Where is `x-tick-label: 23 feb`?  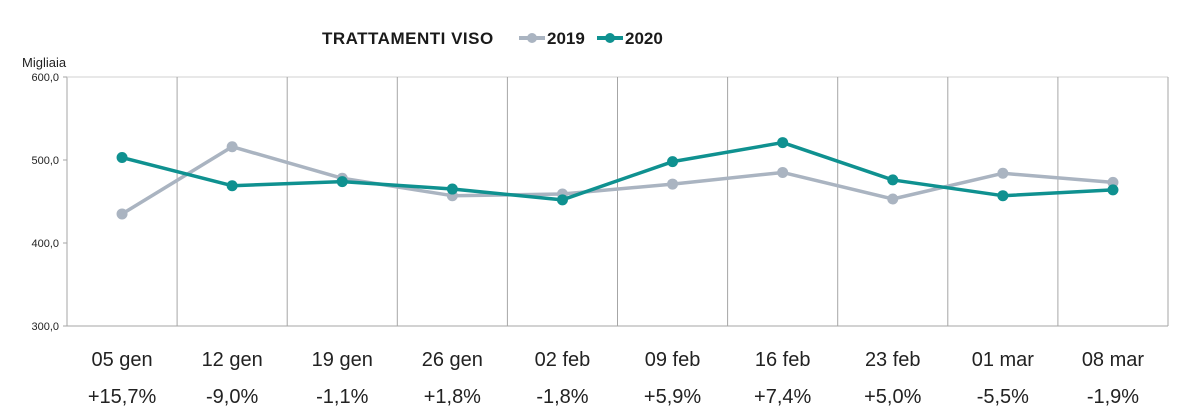
x-tick-label: 23 feb is located at coordinates (893, 360).